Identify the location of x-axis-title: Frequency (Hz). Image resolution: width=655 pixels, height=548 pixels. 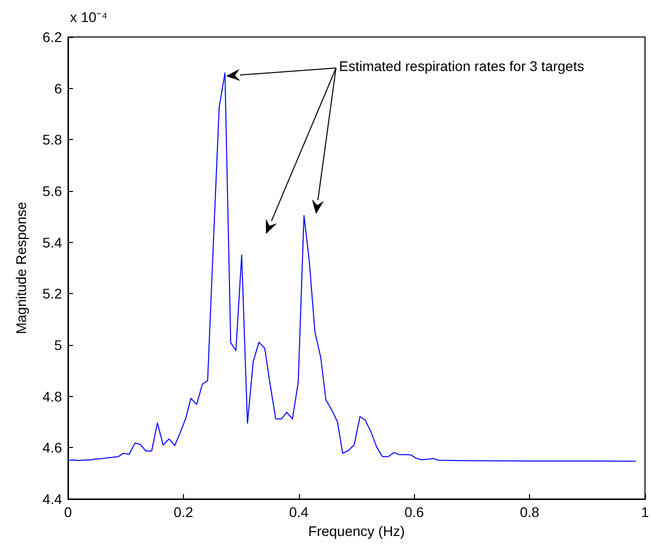
(356, 530).